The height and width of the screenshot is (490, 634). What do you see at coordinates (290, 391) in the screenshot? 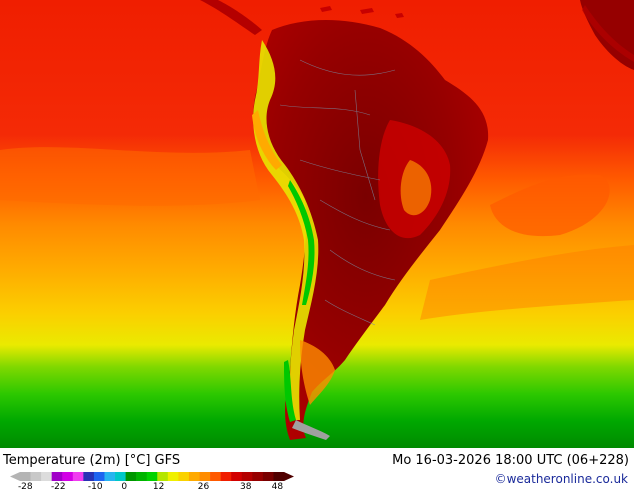
I see `patagonia-green` at bounding box center [290, 391].